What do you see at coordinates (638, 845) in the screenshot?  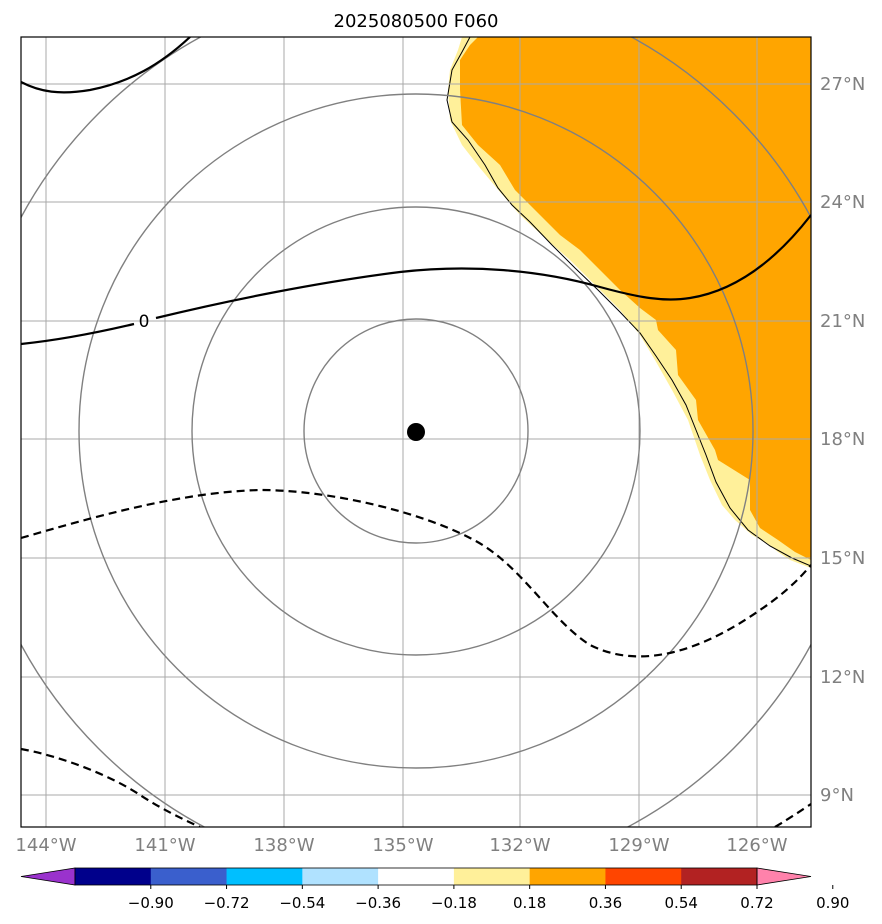 I see `lon-label: 129°W` at bounding box center [638, 845].